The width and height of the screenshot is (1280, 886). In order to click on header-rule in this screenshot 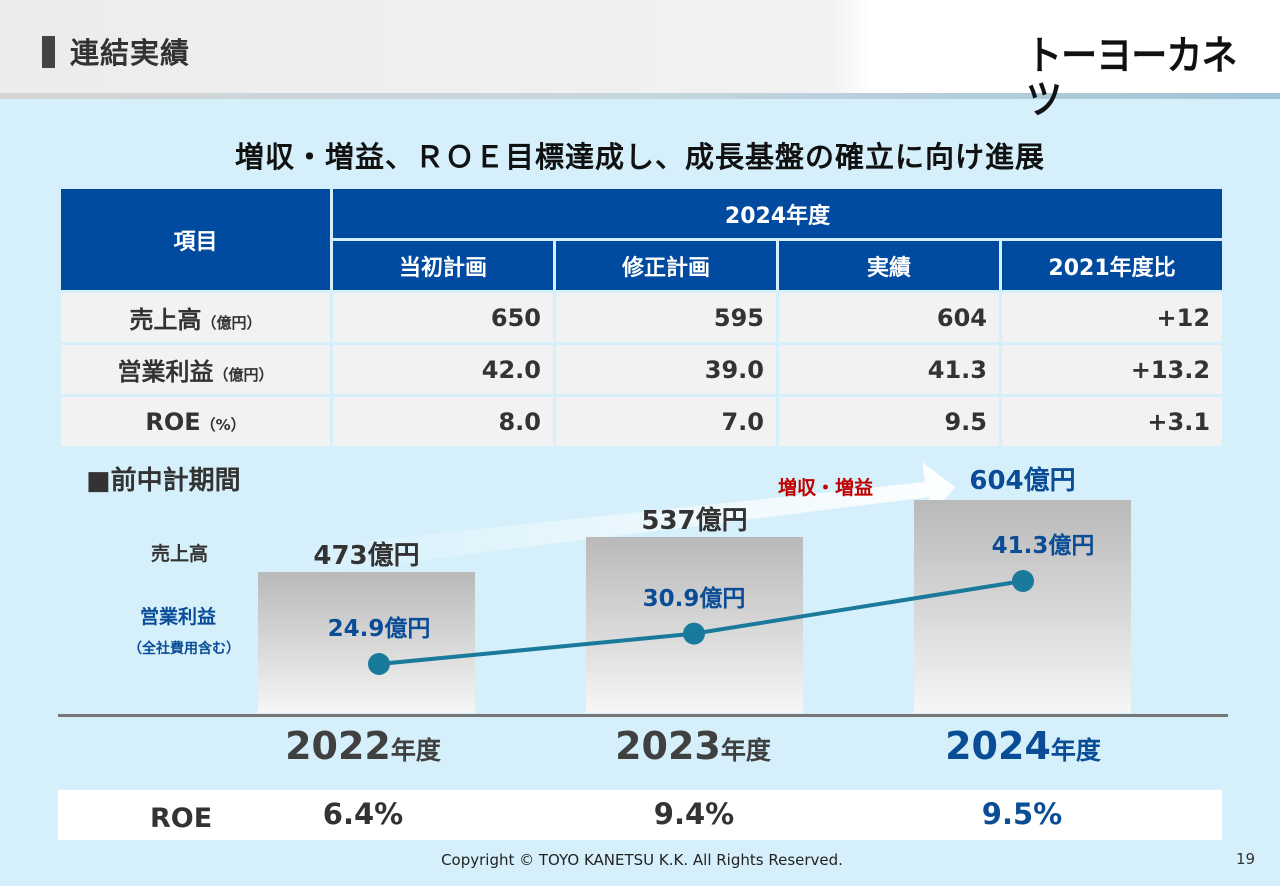, I will do `click(640, 96)`.